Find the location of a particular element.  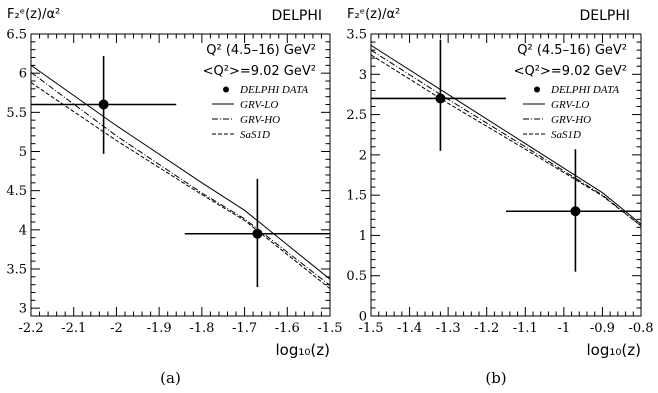

y-tick-label: 6.5 is located at coordinates (16, 35).